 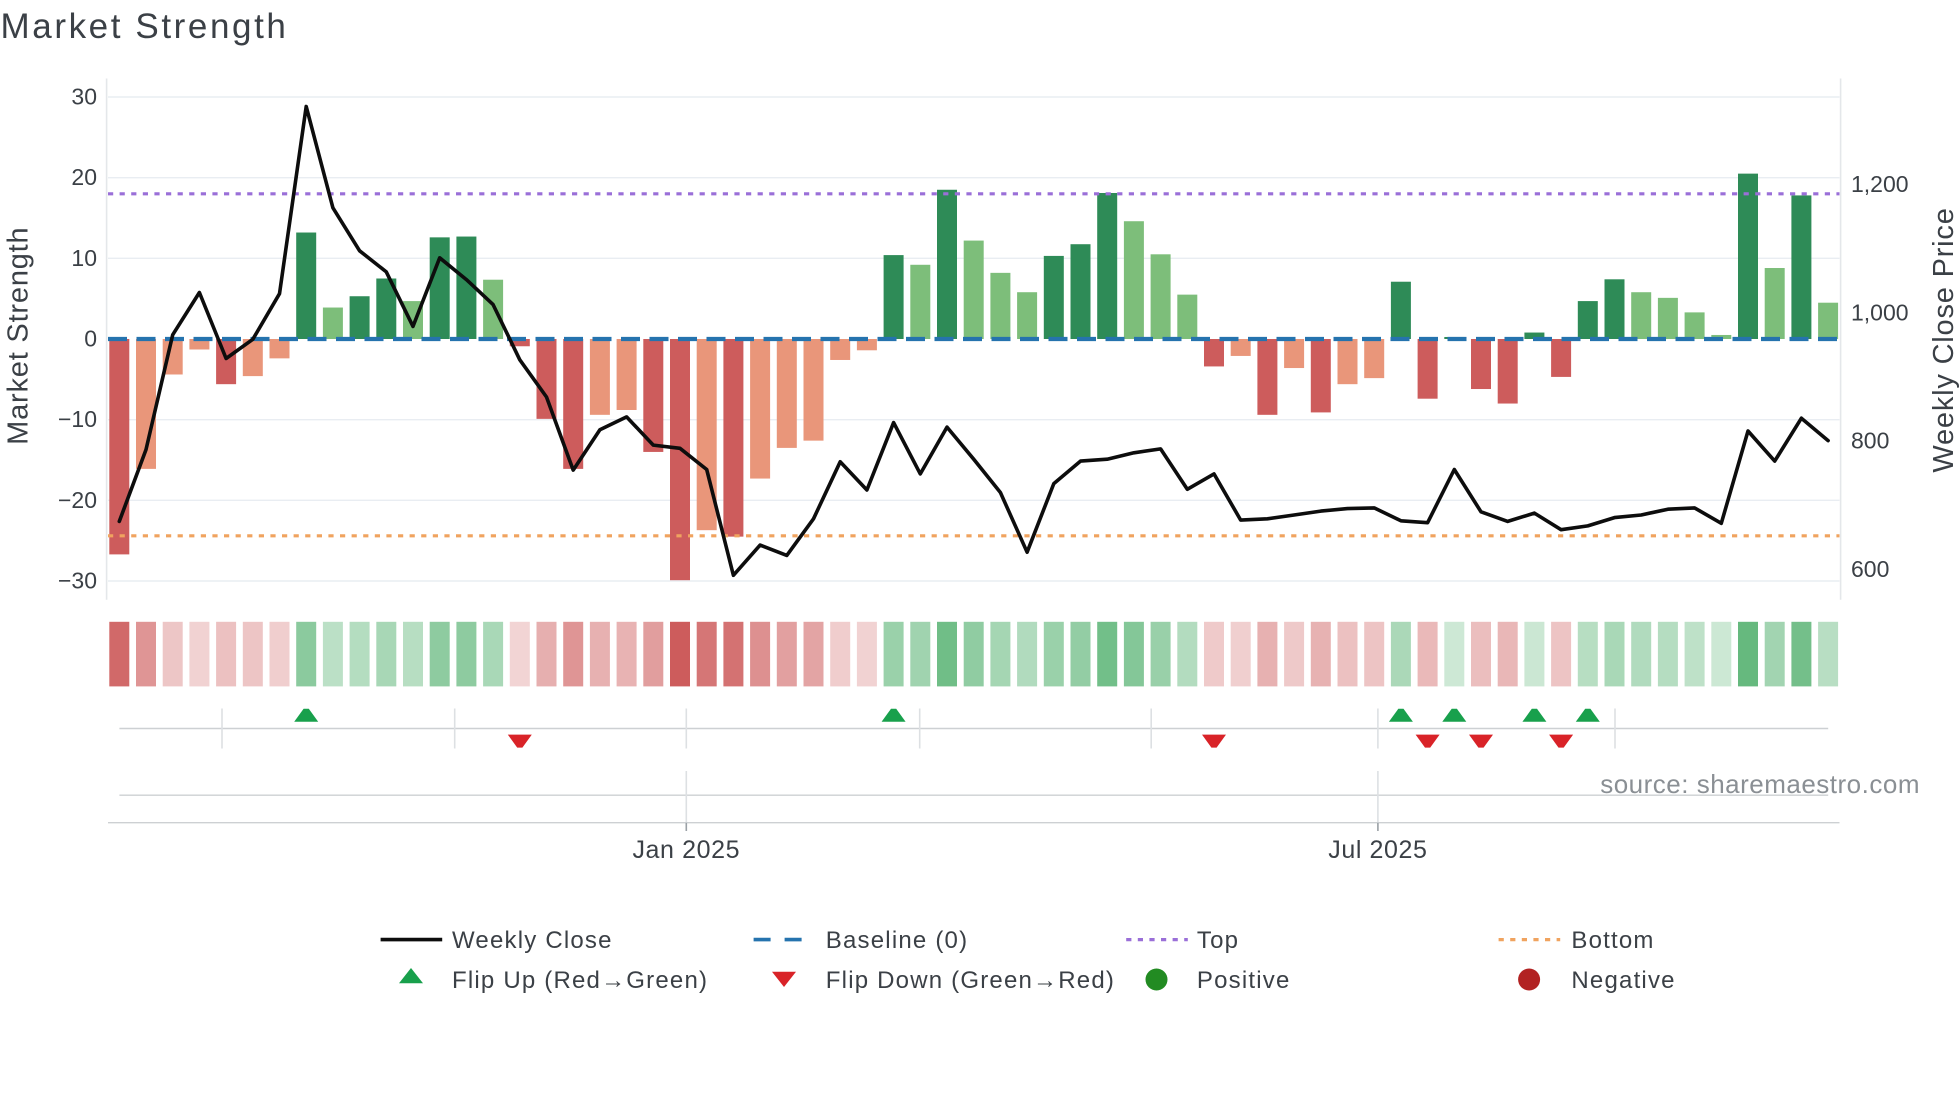 I want to click on svg-text: Weekly Close, so click(x=532, y=940).